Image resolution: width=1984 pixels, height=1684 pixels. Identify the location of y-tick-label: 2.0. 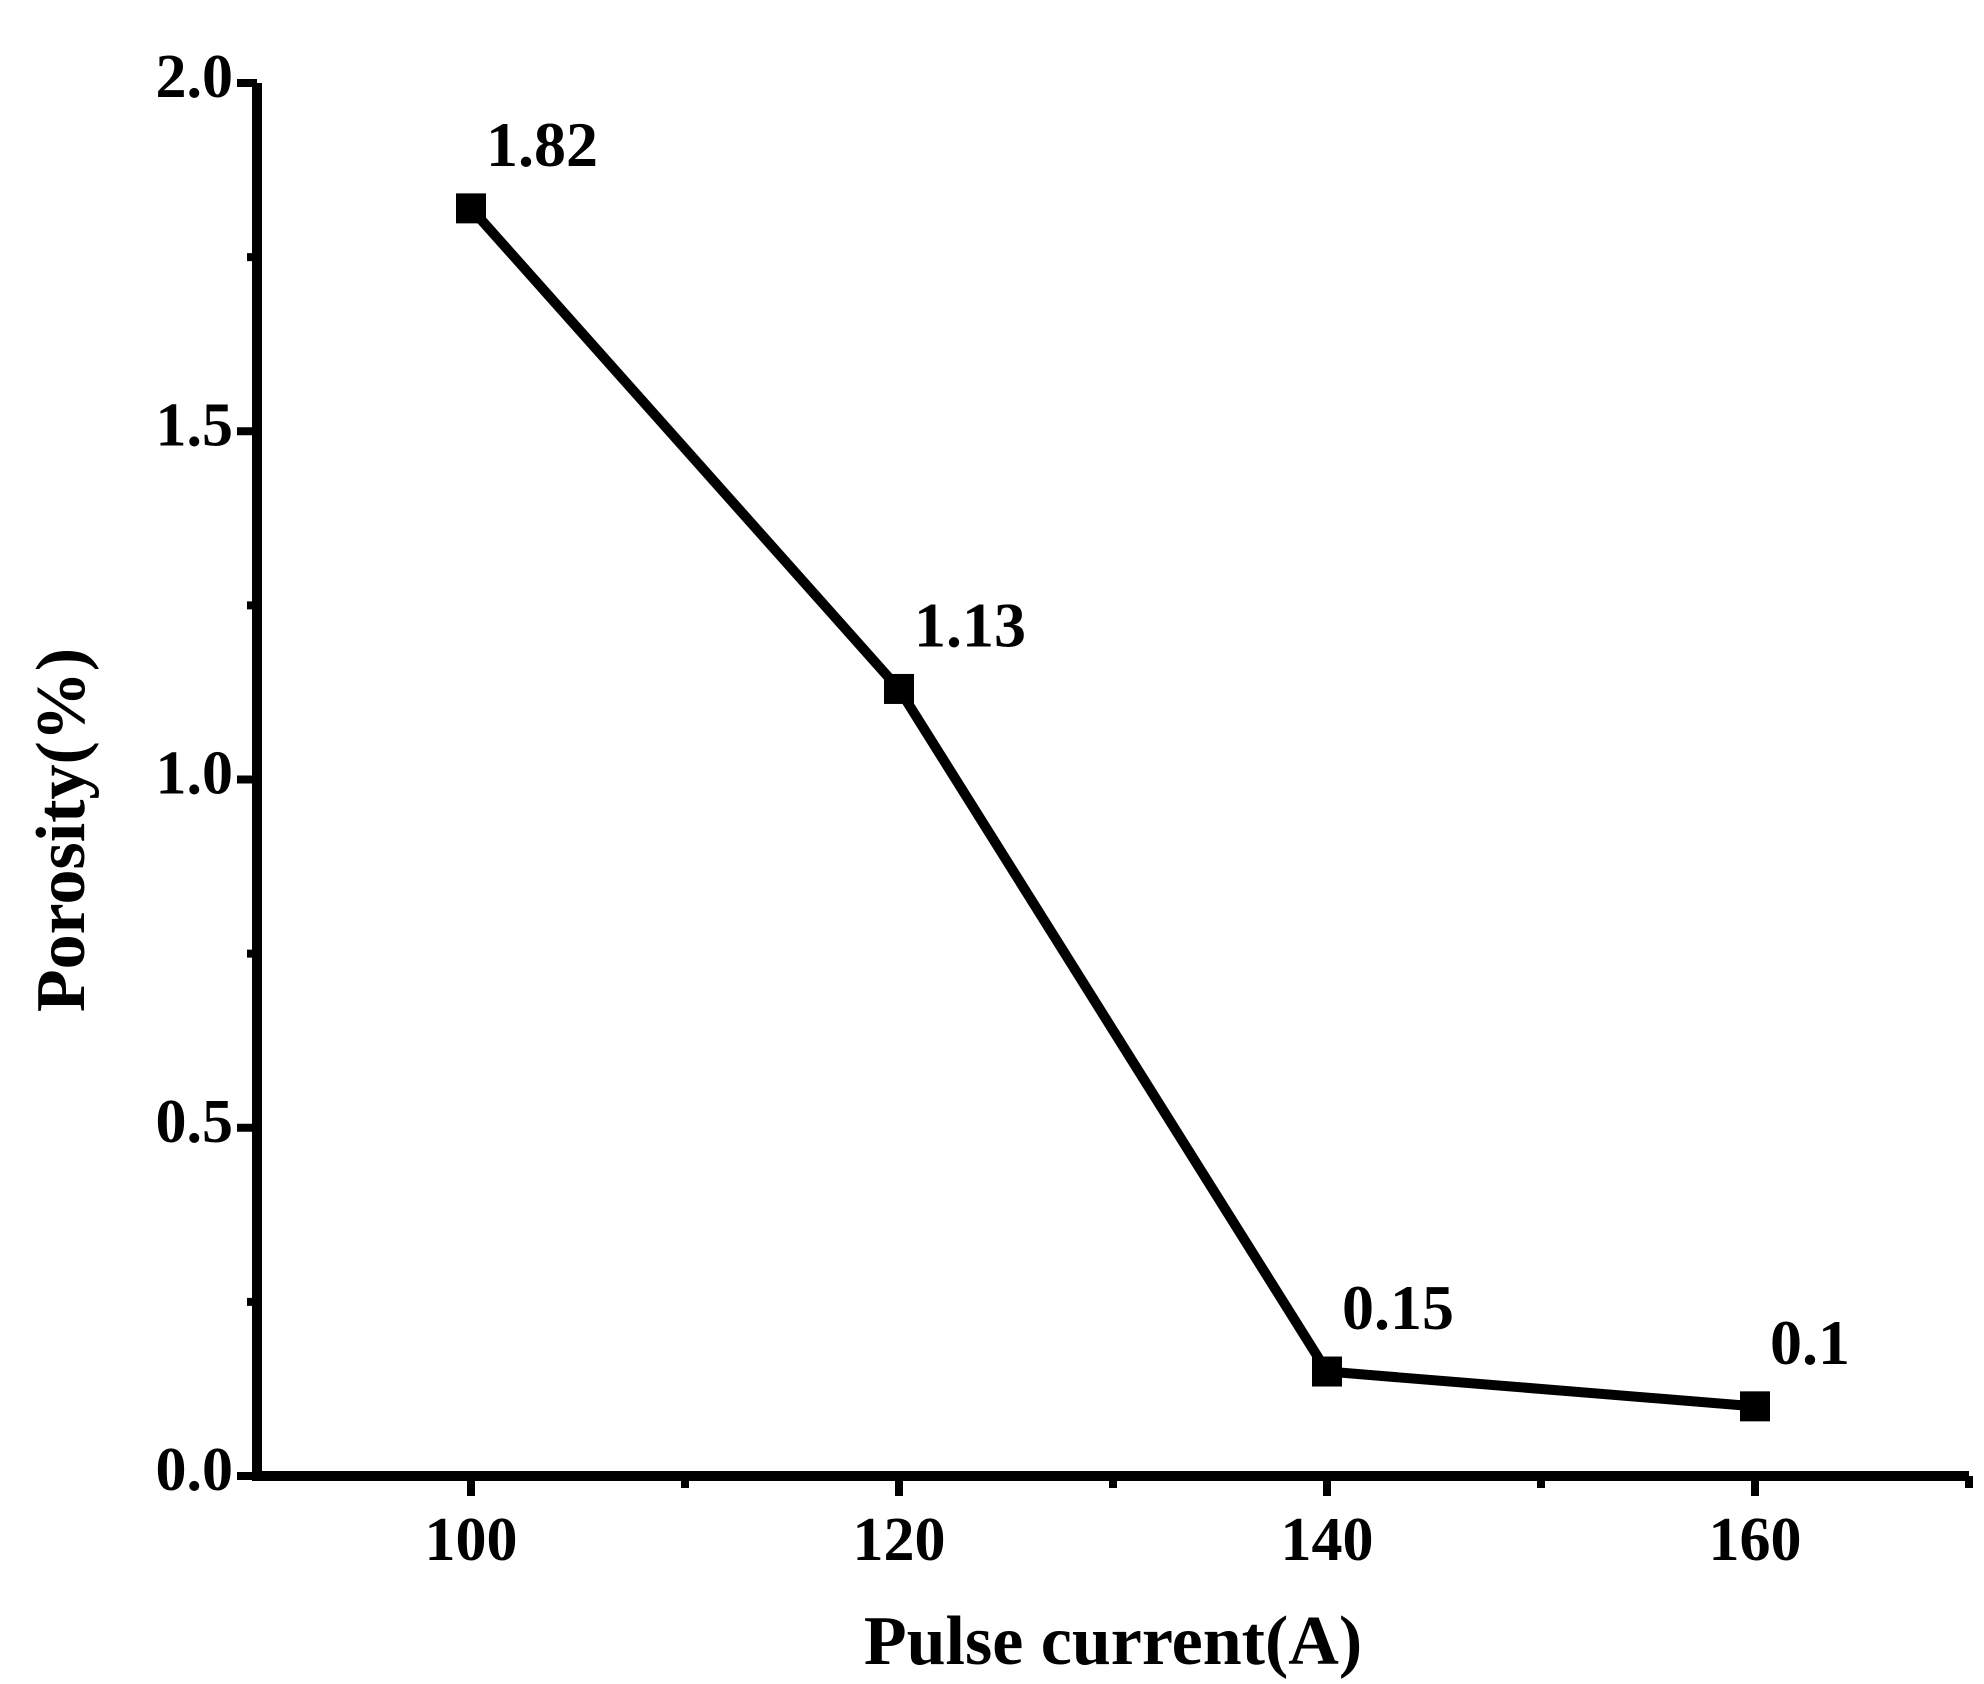
(195, 77).